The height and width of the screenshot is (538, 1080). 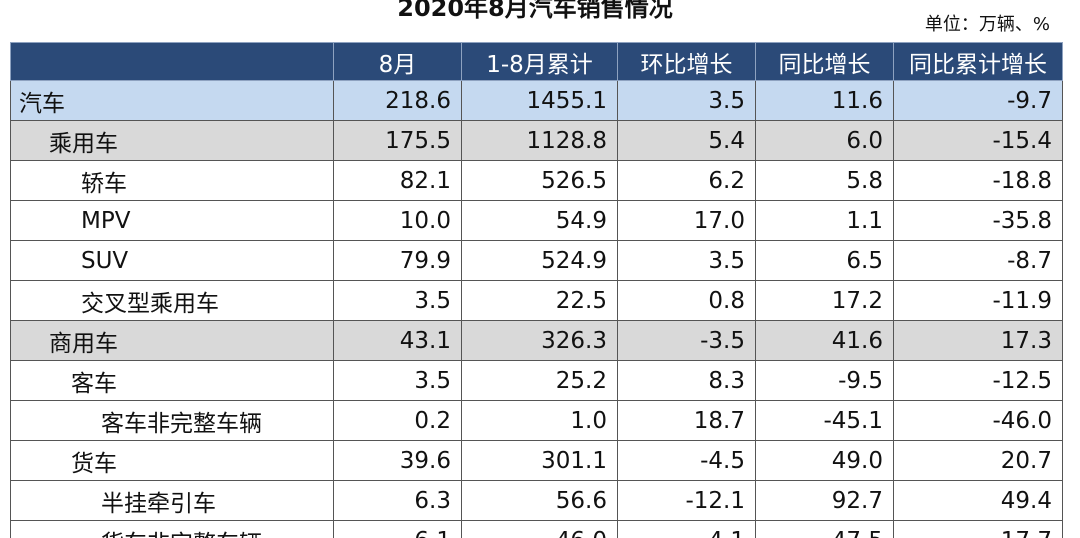 What do you see at coordinates (978, 220) in the screenshot?
I see `cell-value: -35.8` at bounding box center [978, 220].